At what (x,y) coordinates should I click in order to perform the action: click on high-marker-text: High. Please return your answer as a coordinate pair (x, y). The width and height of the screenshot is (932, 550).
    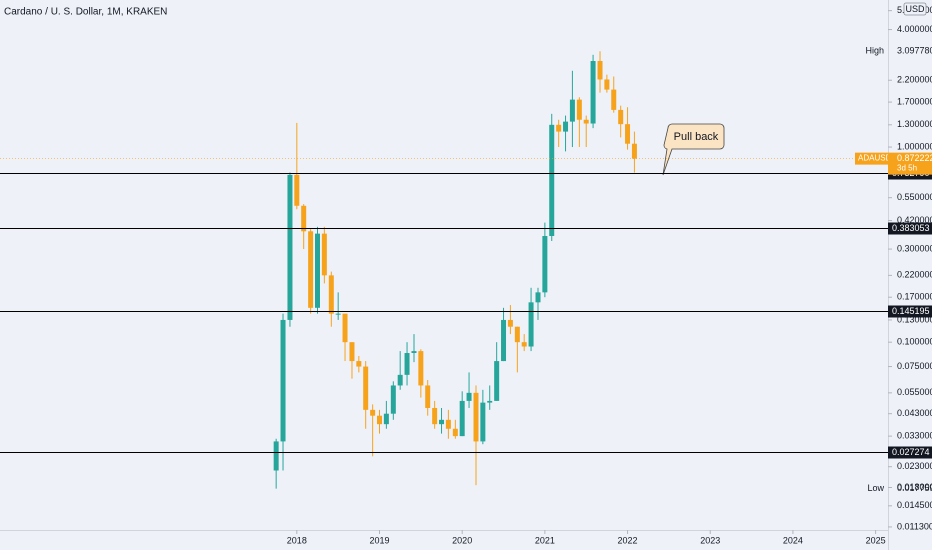
    Looking at the image, I should click on (874, 51).